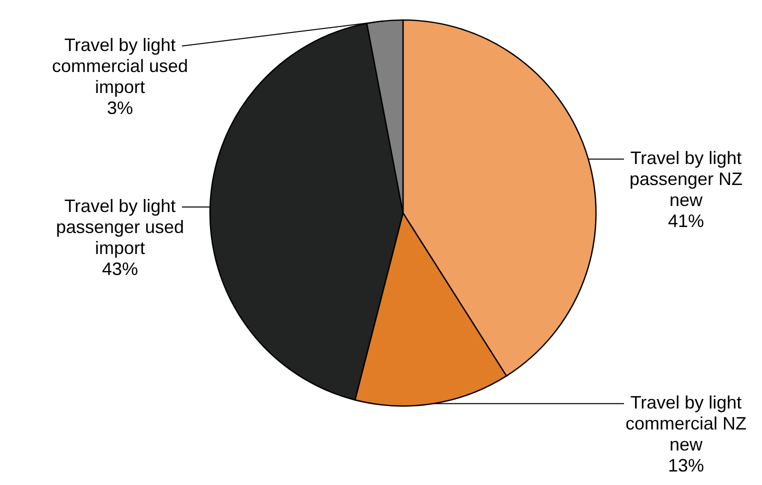  What do you see at coordinates (686, 221) in the screenshot?
I see `data-label: 41%` at bounding box center [686, 221].